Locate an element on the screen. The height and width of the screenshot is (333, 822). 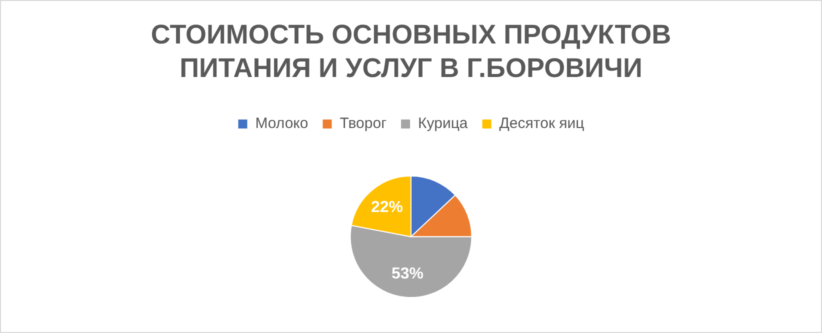
legend-label: Курица is located at coordinates (443, 123).